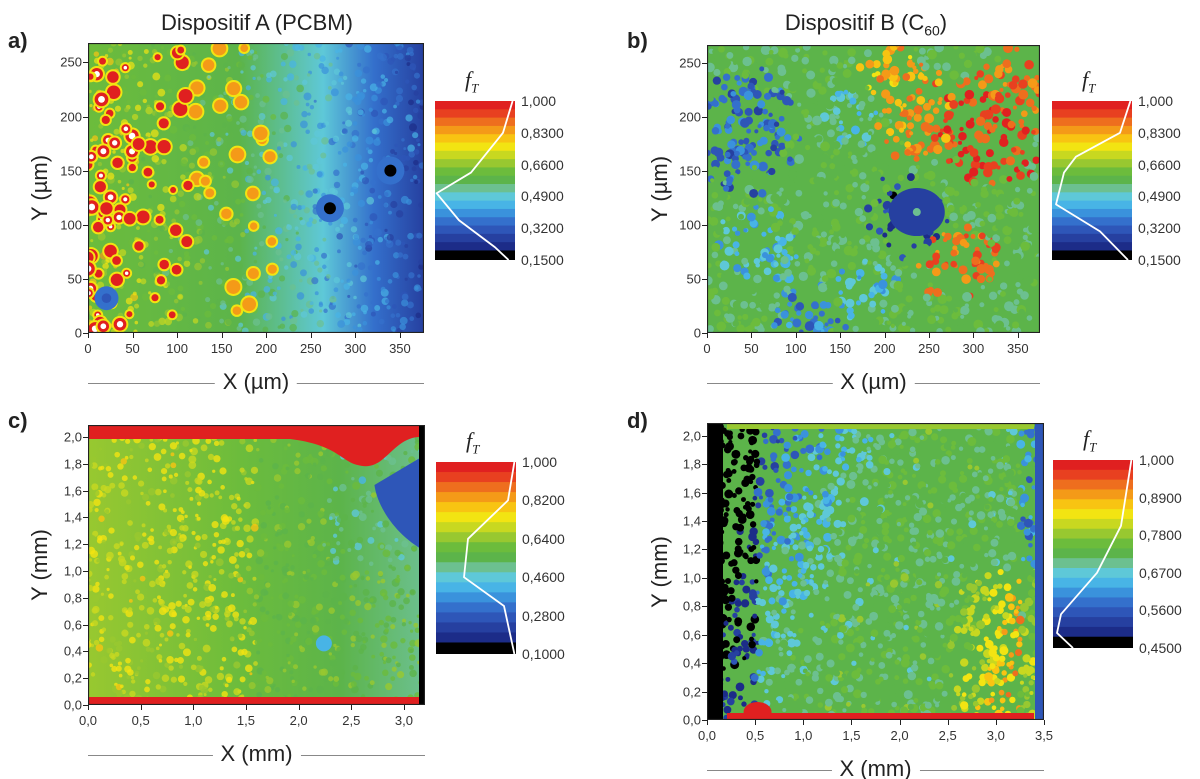 This screenshot has height=779, width=1200. What do you see at coordinates (474, 180) in the screenshot?
I see `histogram-curve` at bounding box center [474, 180].